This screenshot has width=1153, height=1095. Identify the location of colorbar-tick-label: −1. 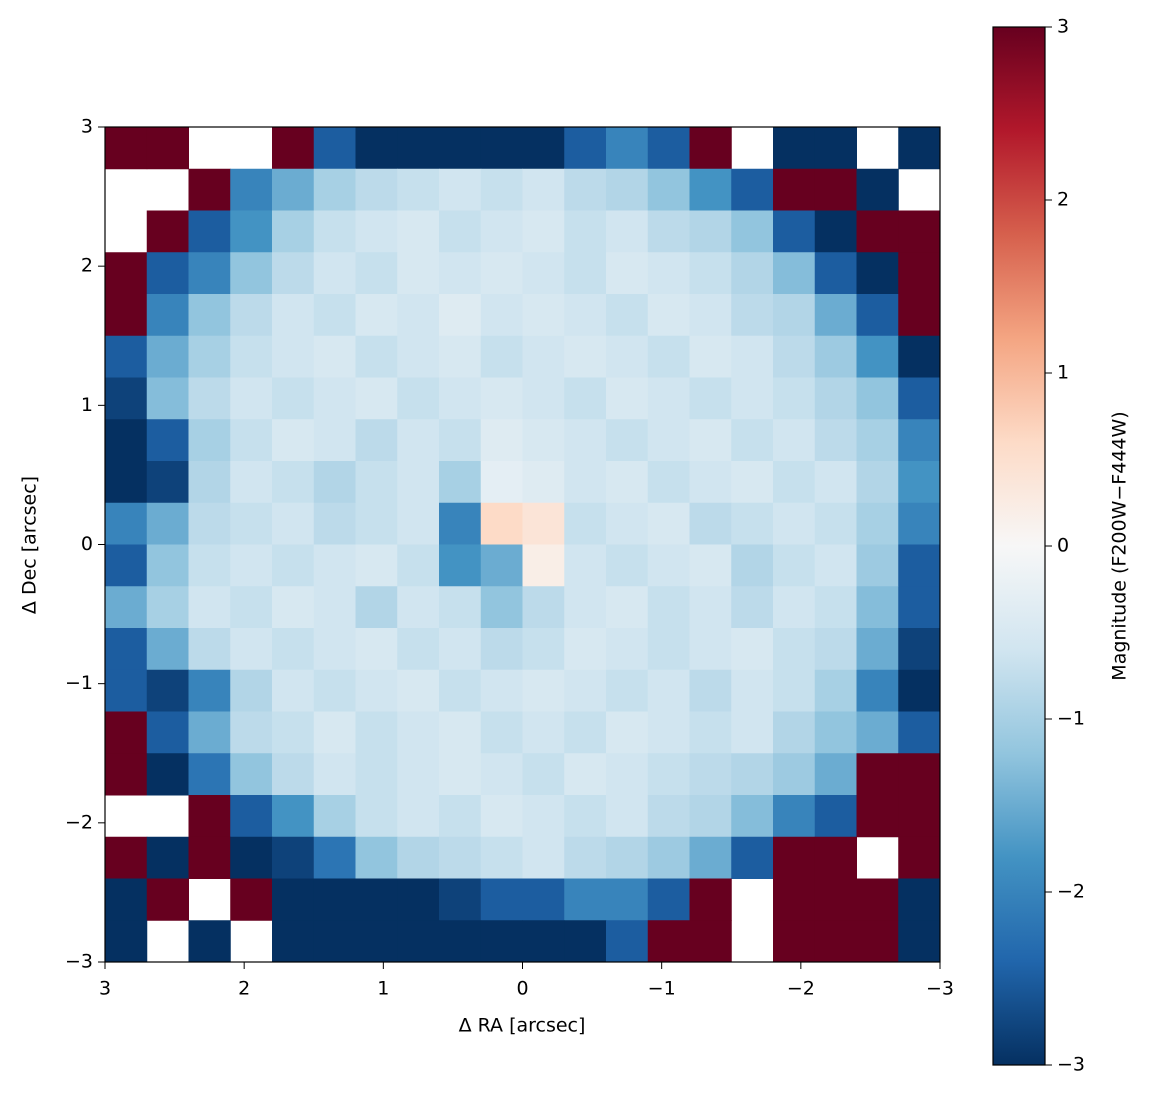
(1071, 719).